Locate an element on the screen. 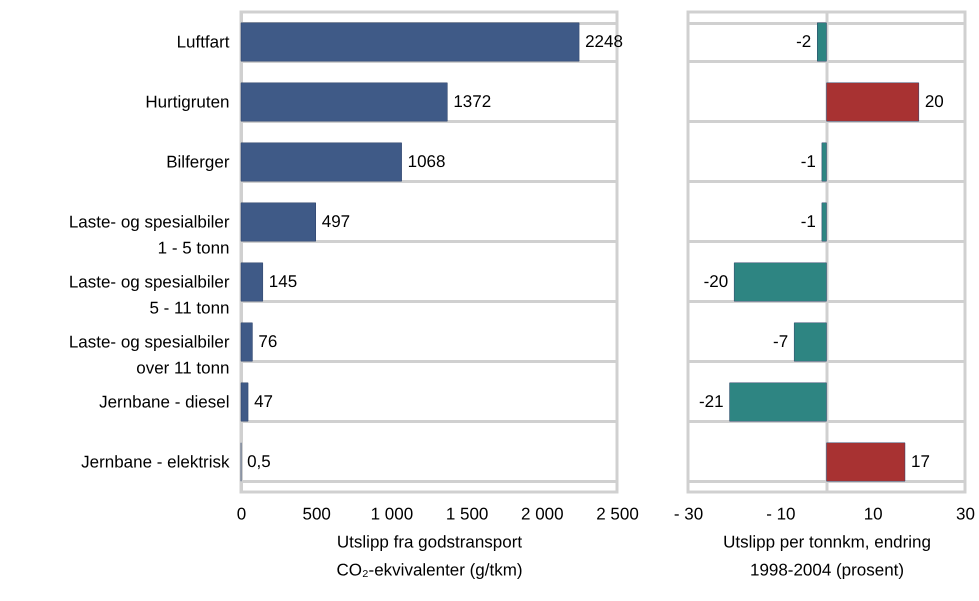 This screenshot has width=979, height=601. data-label: 1068 is located at coordinates (427, 161).